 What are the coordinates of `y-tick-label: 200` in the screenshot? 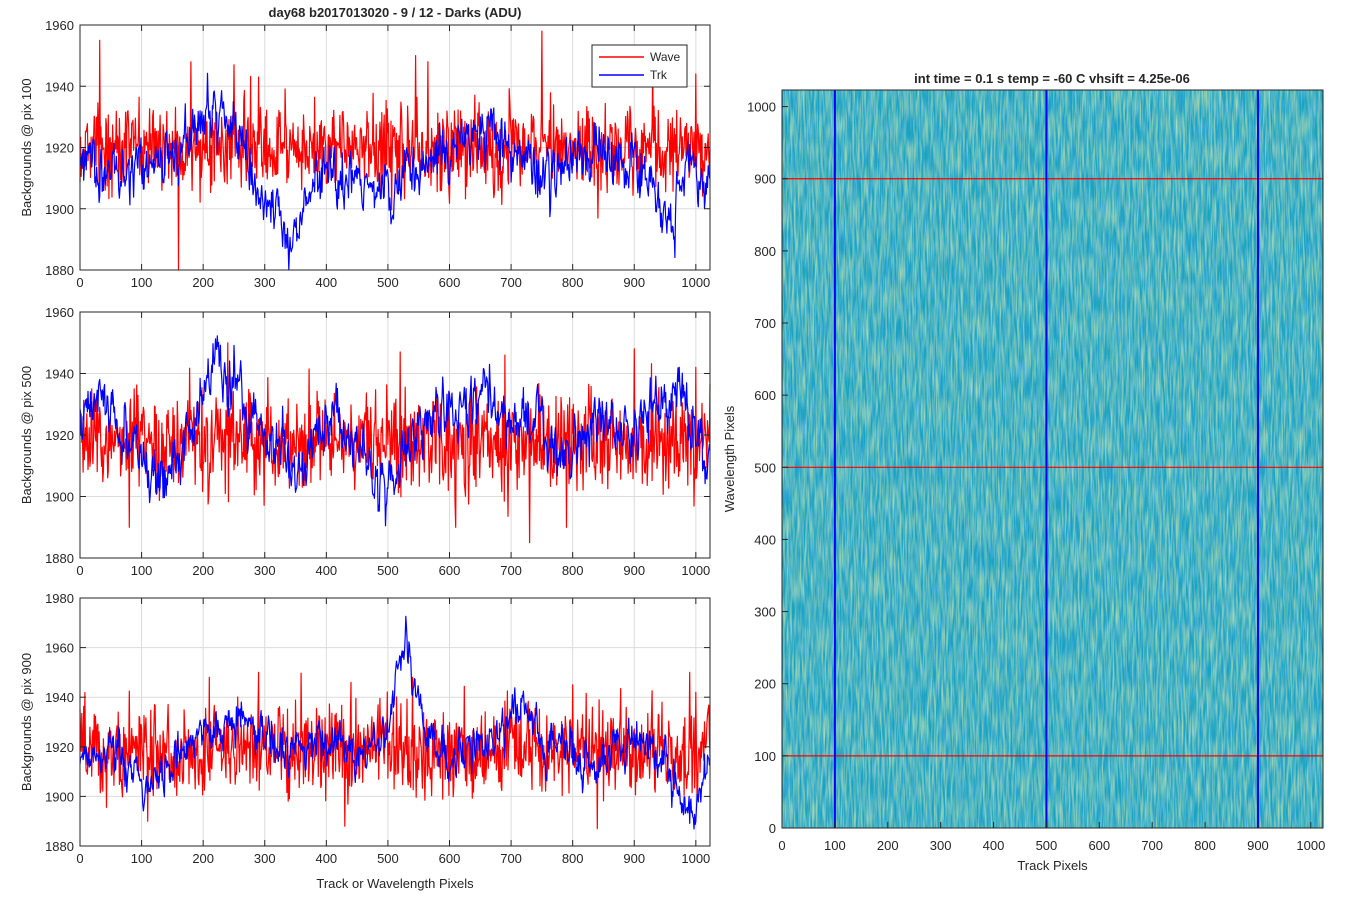 It's located at (765, 684).